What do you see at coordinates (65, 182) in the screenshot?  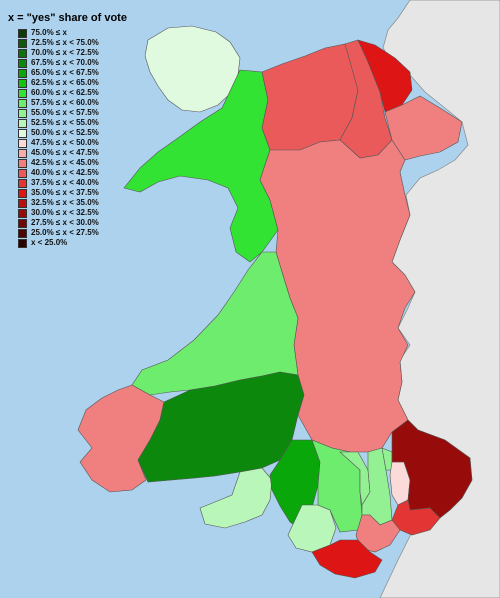 I see `legend-label: 37.5% ≤ x < 40.0%` at bounding box center [65, 182].